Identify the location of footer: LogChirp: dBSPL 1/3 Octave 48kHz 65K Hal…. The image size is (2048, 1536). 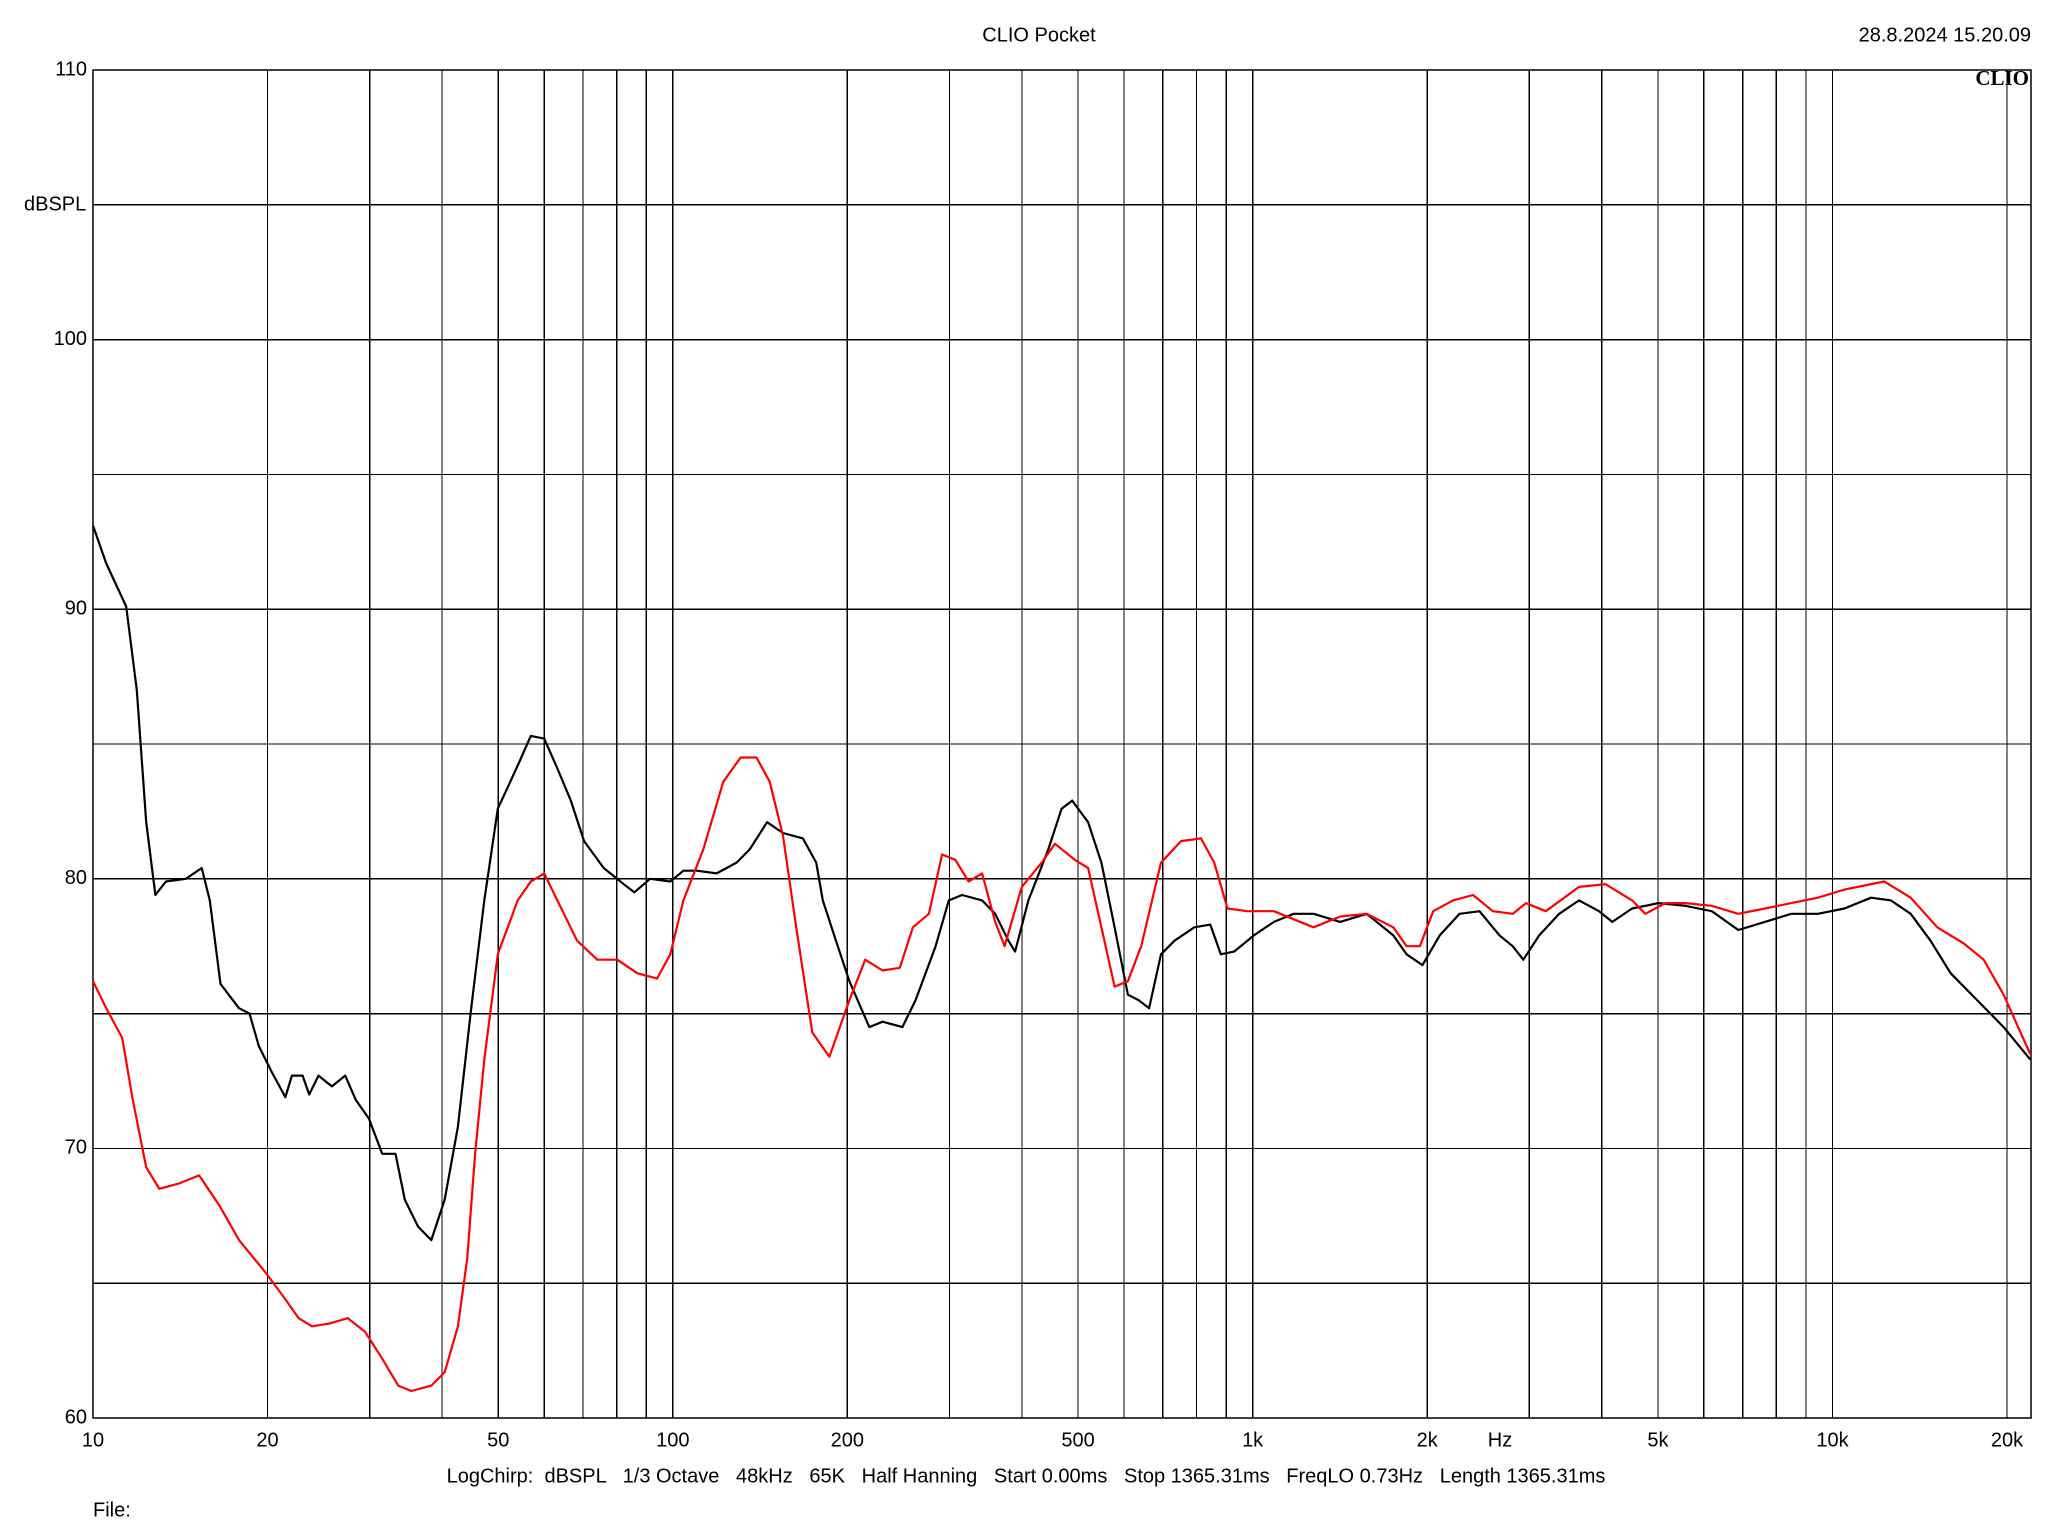
(1026, 1476).